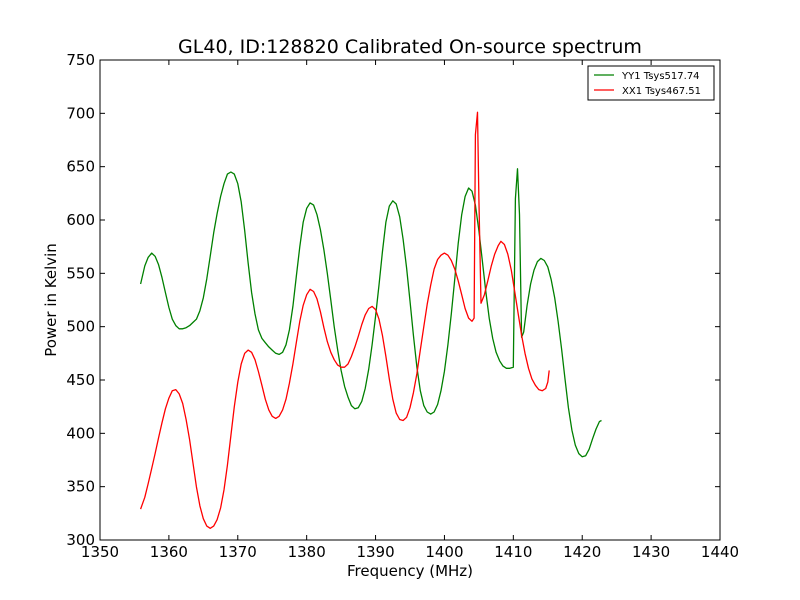 The image size is (800, 600). Describe the element at coordinates (80, 487) in the screenshot. I see `y-tick-label: 350` at that location.